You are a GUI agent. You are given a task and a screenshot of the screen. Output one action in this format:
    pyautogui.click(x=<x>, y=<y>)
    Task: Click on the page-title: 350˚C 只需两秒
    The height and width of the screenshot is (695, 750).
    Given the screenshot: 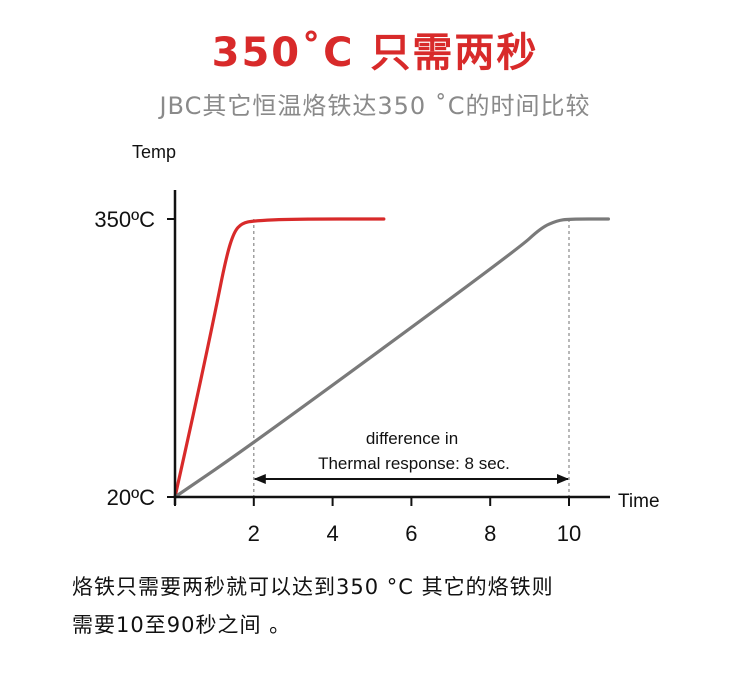 What is the action you would take?
    pyautogui.click(x=375, y=53)
    